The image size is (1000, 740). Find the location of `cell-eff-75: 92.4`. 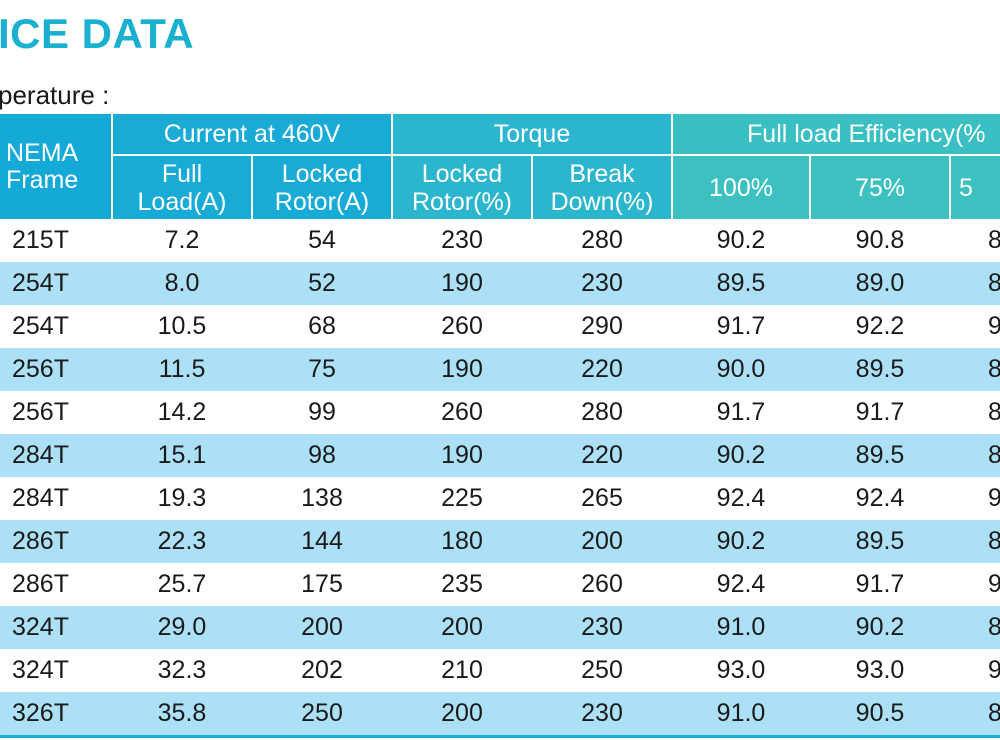

cell-eff-75: 92.4 is located at coordinates (880, 498).